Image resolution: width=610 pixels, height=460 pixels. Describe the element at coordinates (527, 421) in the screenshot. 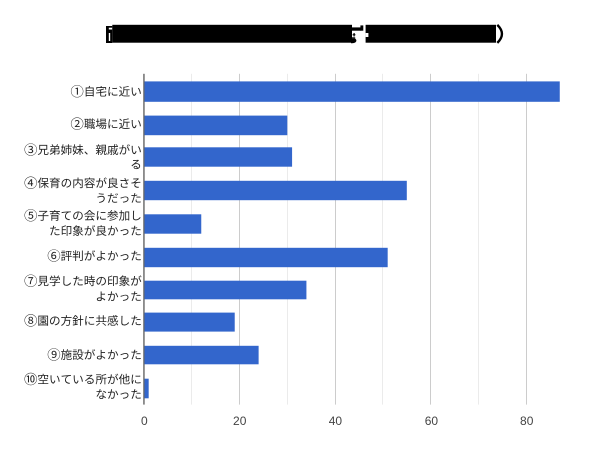

I see `svg-text: 80` at that location.